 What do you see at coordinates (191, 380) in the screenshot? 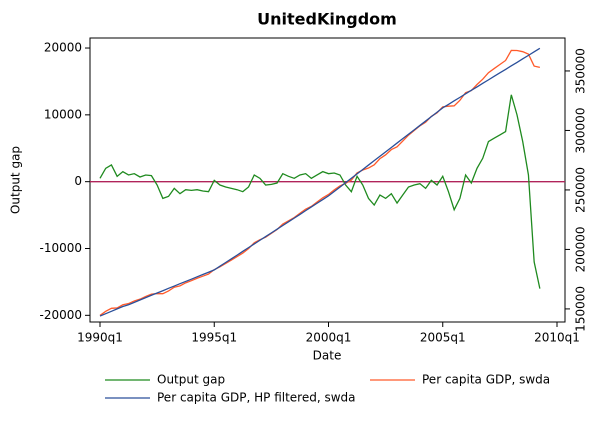
I see `legend-label: Output gap` at bounding box center [191, 380].